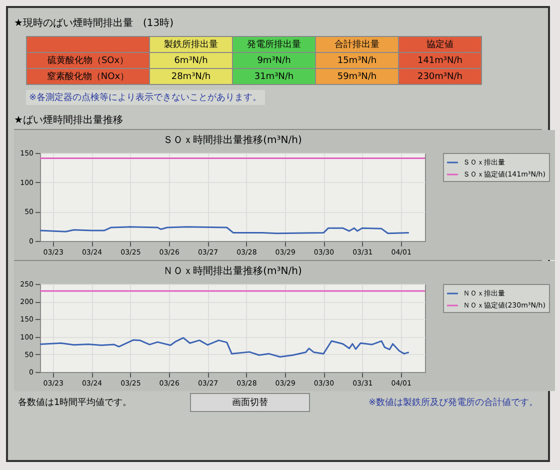 The image size is (560, 470). What do you see at coordinates (453, 403) in the screenshot?
I see `text: ※数値は製鉄所及び発電所の合計値です。` at bounding box center [453, 403].